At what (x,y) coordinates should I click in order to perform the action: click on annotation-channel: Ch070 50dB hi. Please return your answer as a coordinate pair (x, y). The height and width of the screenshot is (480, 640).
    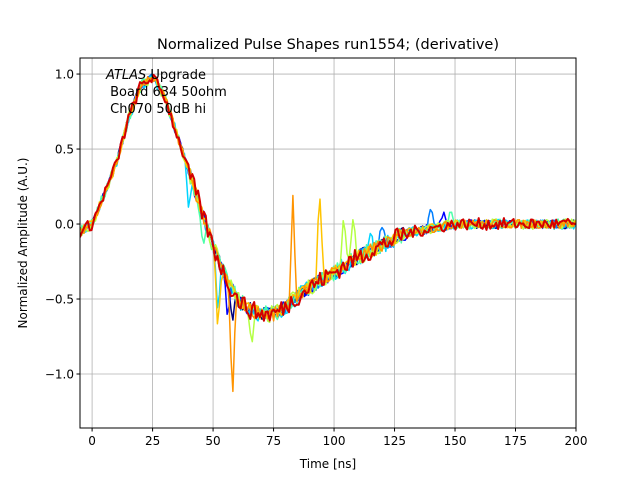
    Looking at the image, I should click on (156, 109).